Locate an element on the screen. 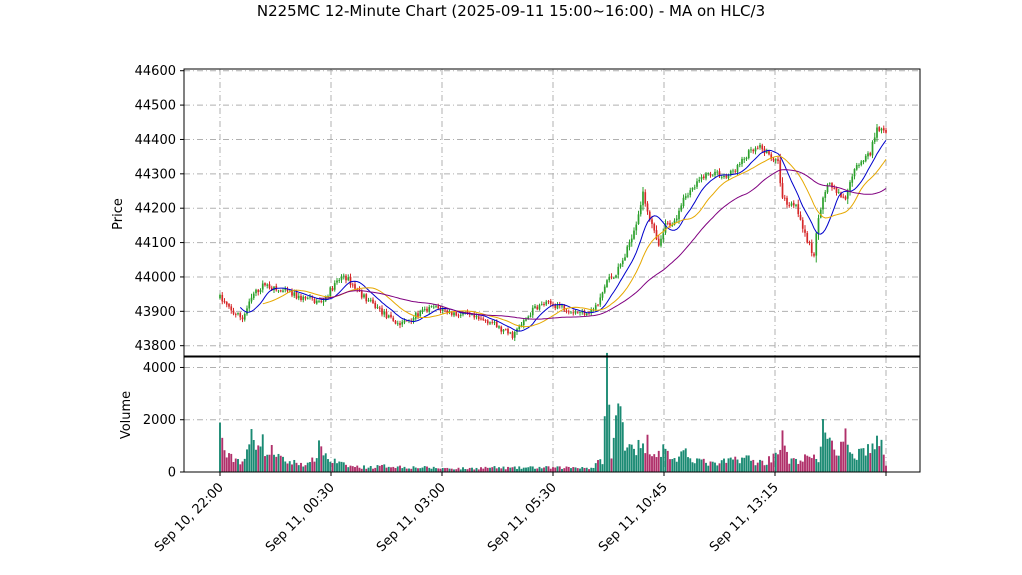  price-tick-label: 44200 is located at coordinates (155, 209).